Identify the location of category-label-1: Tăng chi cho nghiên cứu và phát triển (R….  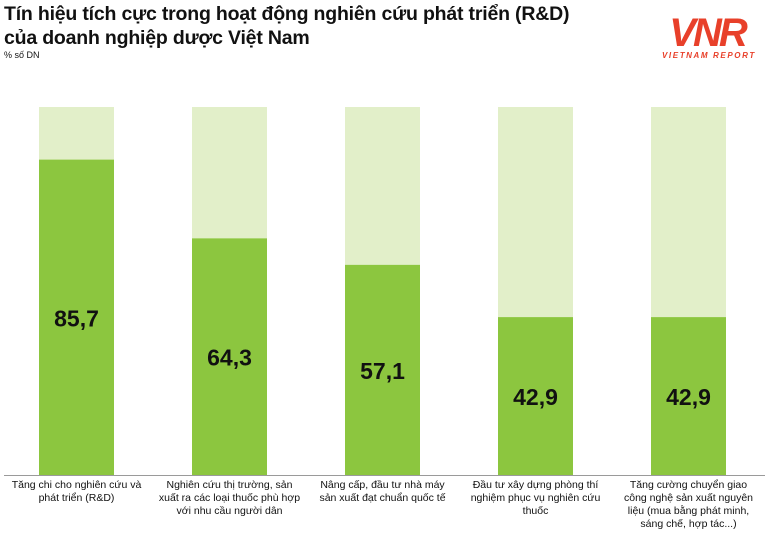
(76, 491).